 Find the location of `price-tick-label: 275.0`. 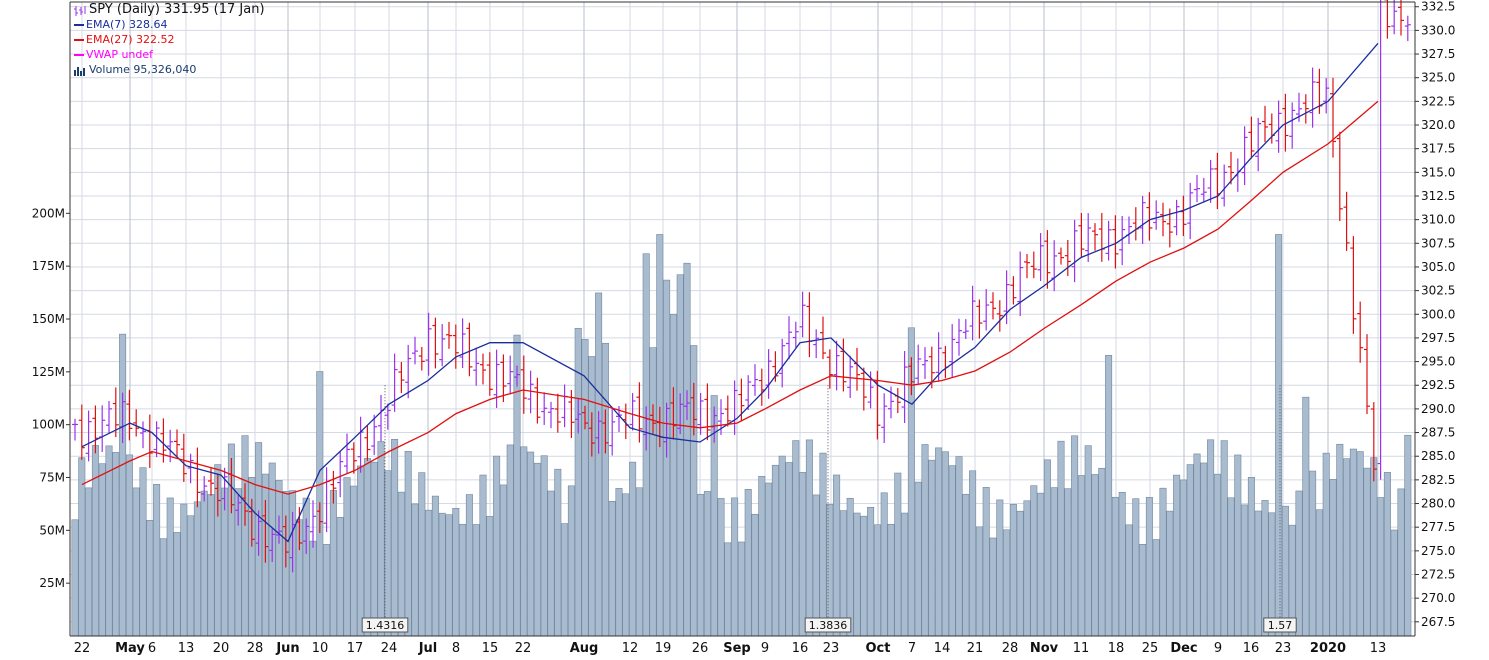

price-tick-label: 275.0 is located at coordinates (1438, 551).